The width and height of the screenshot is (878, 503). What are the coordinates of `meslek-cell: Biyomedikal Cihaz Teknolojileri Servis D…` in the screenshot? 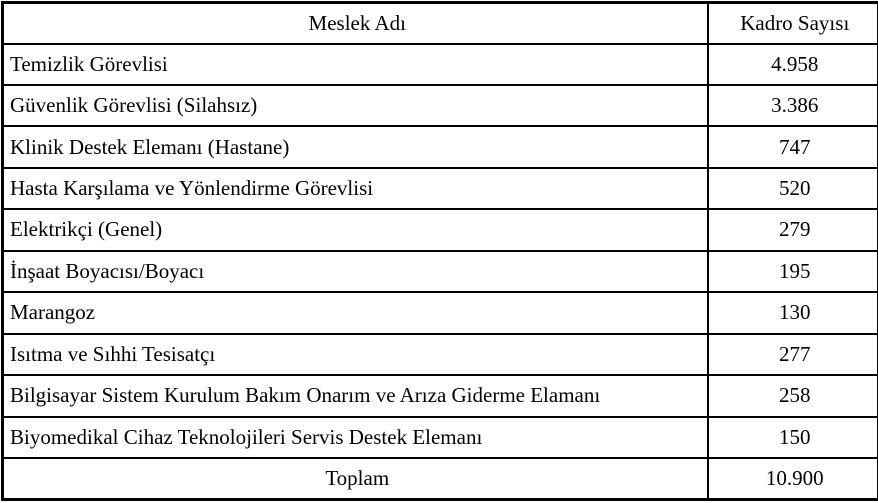 It's located at (355, 437).